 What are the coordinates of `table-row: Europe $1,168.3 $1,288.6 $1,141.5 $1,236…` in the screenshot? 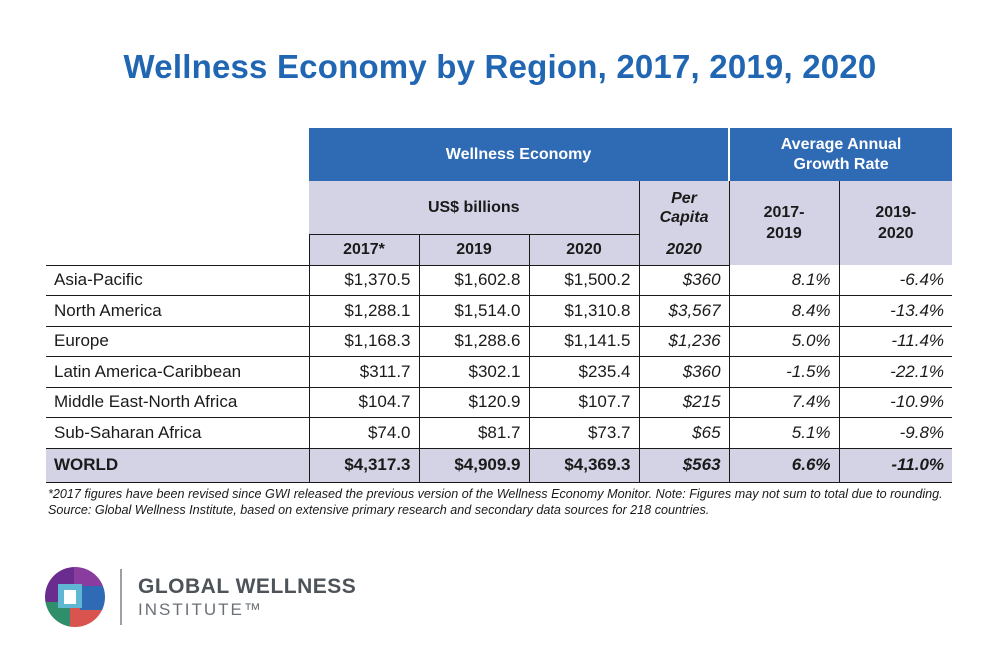 It's located at (499, 341).